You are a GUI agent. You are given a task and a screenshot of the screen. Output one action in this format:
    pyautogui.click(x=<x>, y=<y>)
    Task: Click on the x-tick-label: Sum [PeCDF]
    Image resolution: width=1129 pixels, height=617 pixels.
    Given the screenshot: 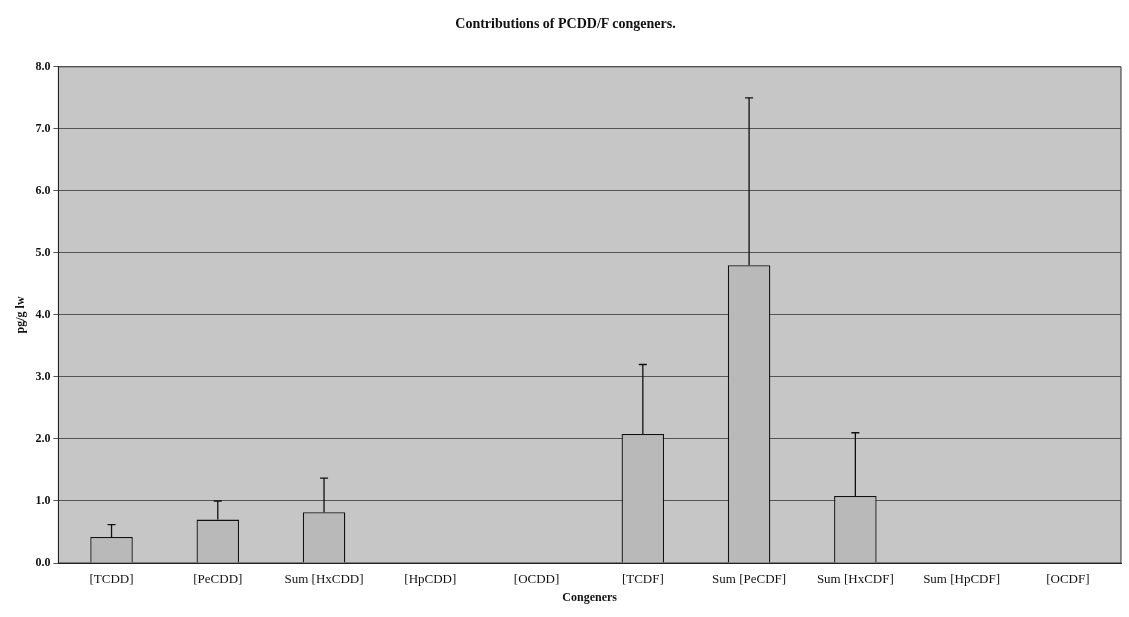 What is the action you would take?
    pyautogui.click(x=749, y=579)
    